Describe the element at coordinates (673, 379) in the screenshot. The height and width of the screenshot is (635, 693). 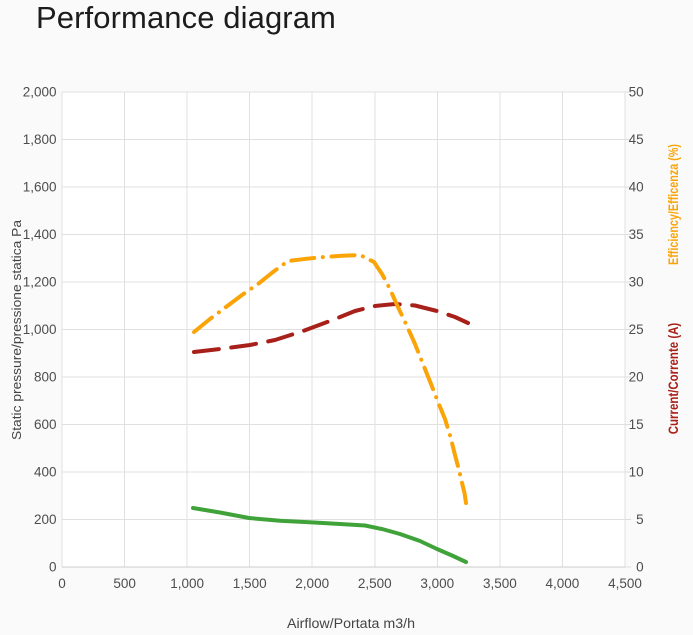
I see `svg-text: Current/Corrente (A)` at that location.